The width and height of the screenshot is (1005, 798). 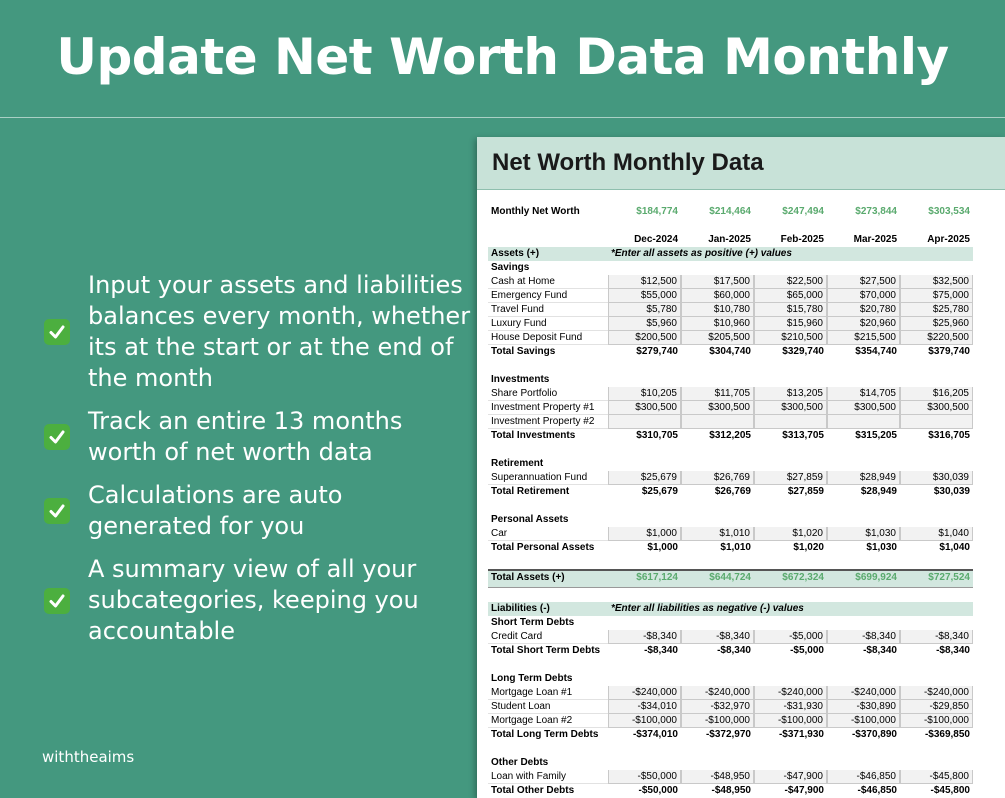 What do you see at coordinates (532, 678) in the screenshot?
I see `group-name: Long Term Debts` at bounding box center [532, 678].